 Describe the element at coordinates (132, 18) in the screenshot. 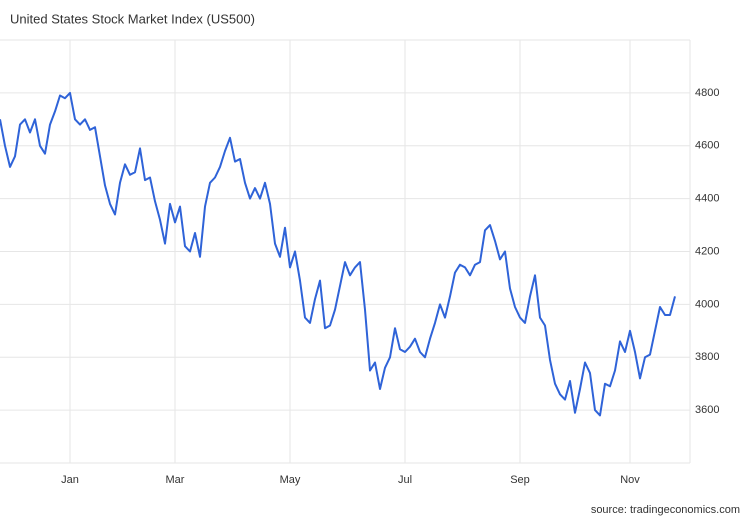

I see `chart-title: United States Stock Market Index (US500)` at that location.